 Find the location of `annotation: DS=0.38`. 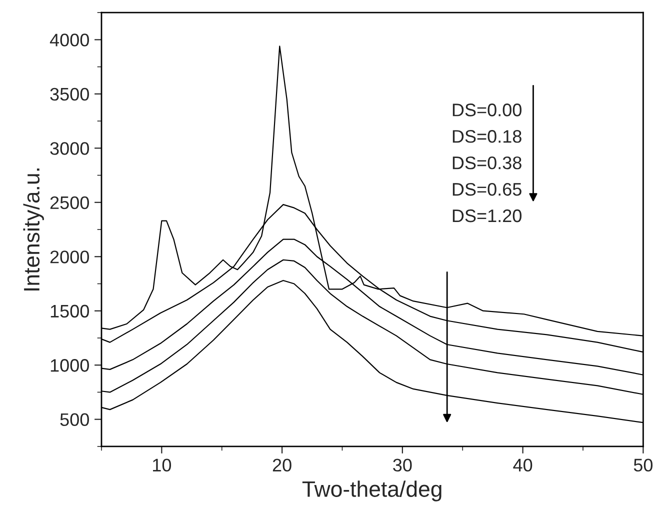

annotation: DS=0.38 is located at coordinates (487, 163).